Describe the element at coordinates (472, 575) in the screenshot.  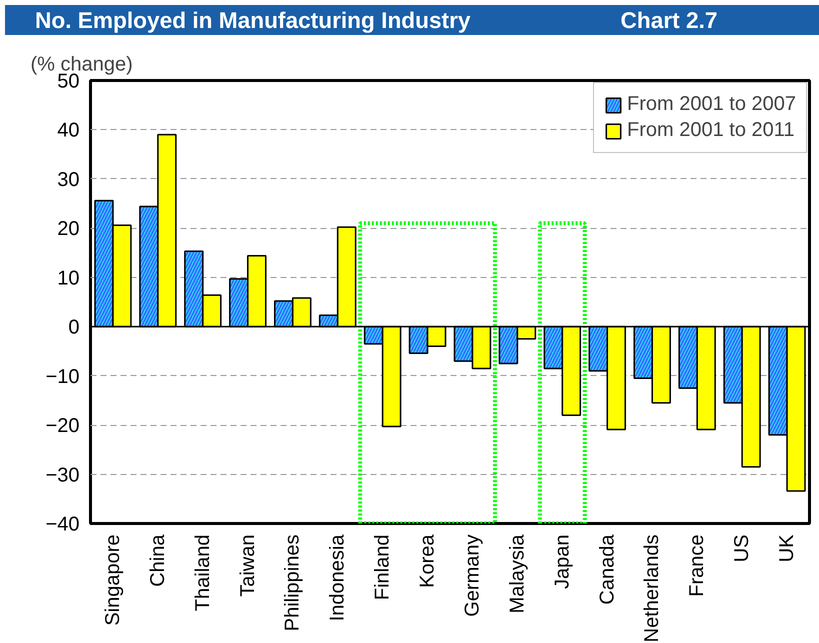
I see `x-tick-label: Germany` at that location.